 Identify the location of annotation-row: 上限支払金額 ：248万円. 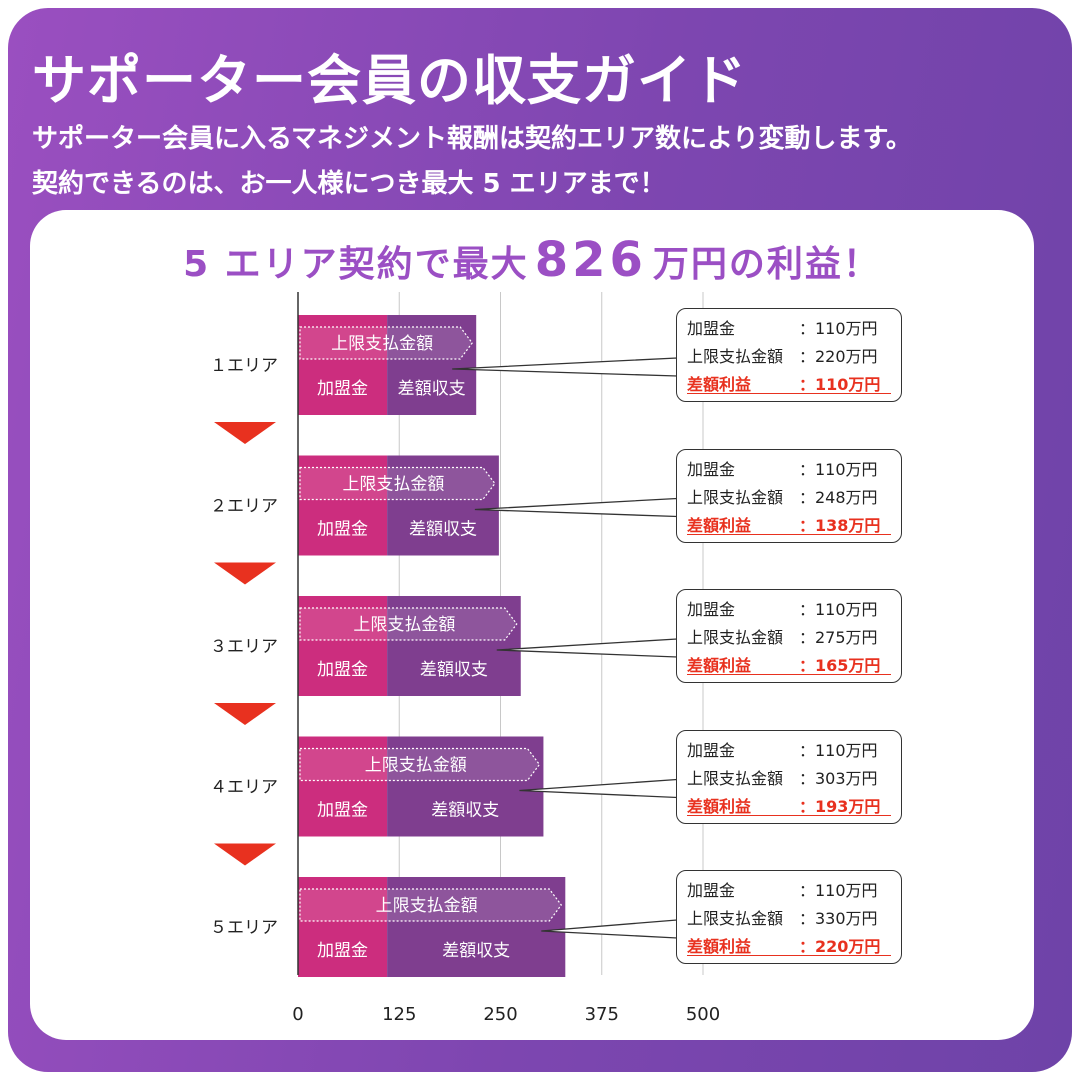
(794, 498).